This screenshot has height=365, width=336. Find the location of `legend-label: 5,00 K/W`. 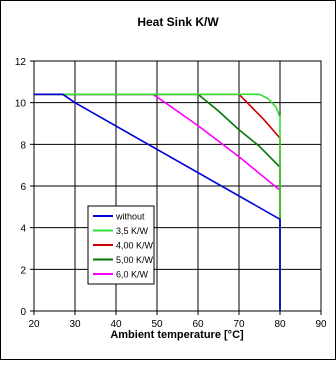

legend-label: 5,00 K/W is located at coordinates (135, 260).